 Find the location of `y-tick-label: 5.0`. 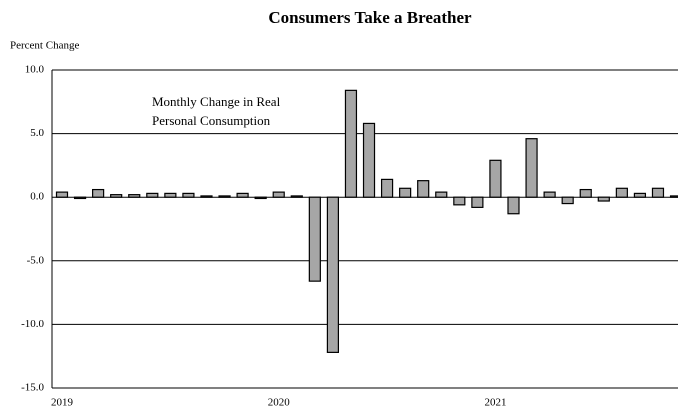

y-tick-label: 5.0 is located at coordinates (37, 133).